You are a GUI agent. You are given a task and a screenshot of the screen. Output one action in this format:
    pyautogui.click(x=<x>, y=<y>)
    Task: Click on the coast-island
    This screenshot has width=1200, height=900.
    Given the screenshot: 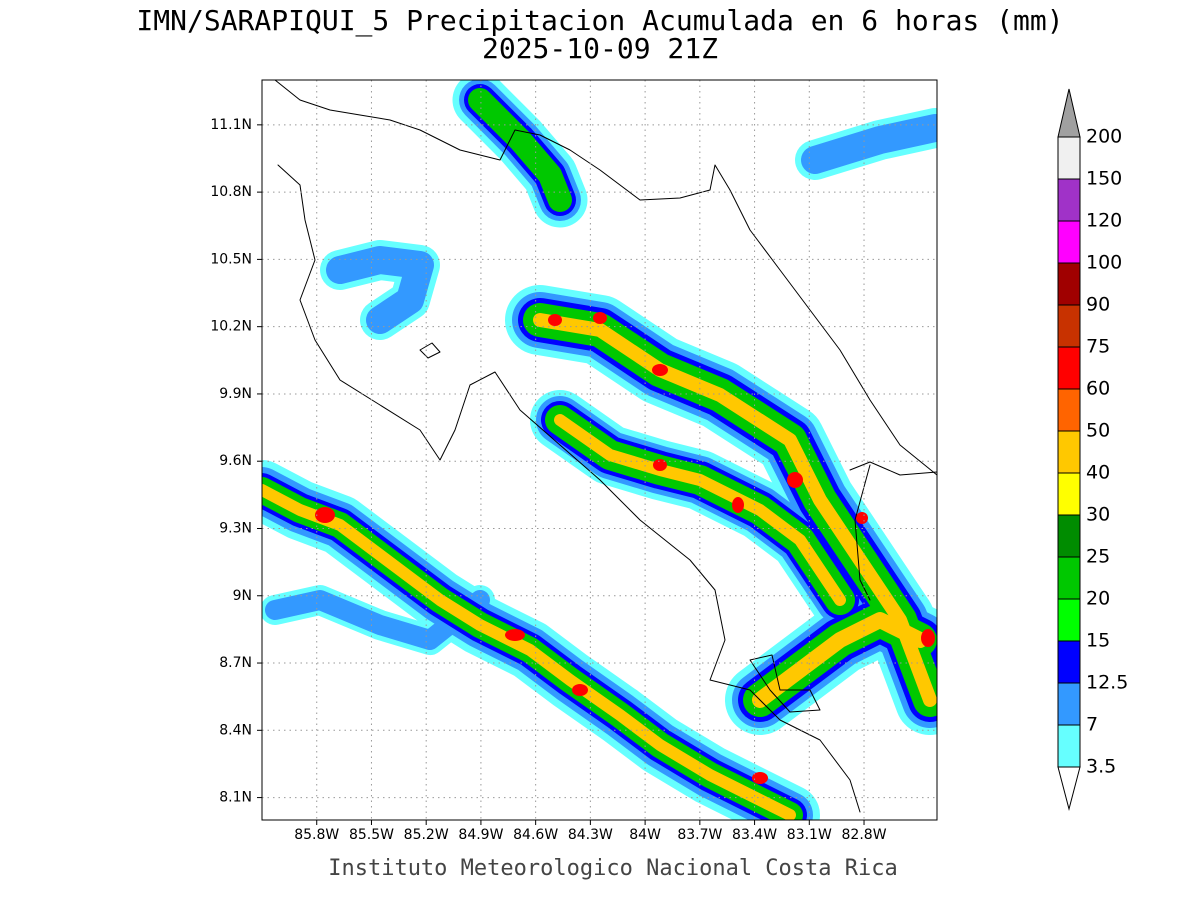 What is the action you would take?
    pyautogui.click(x=430, y=350)
    